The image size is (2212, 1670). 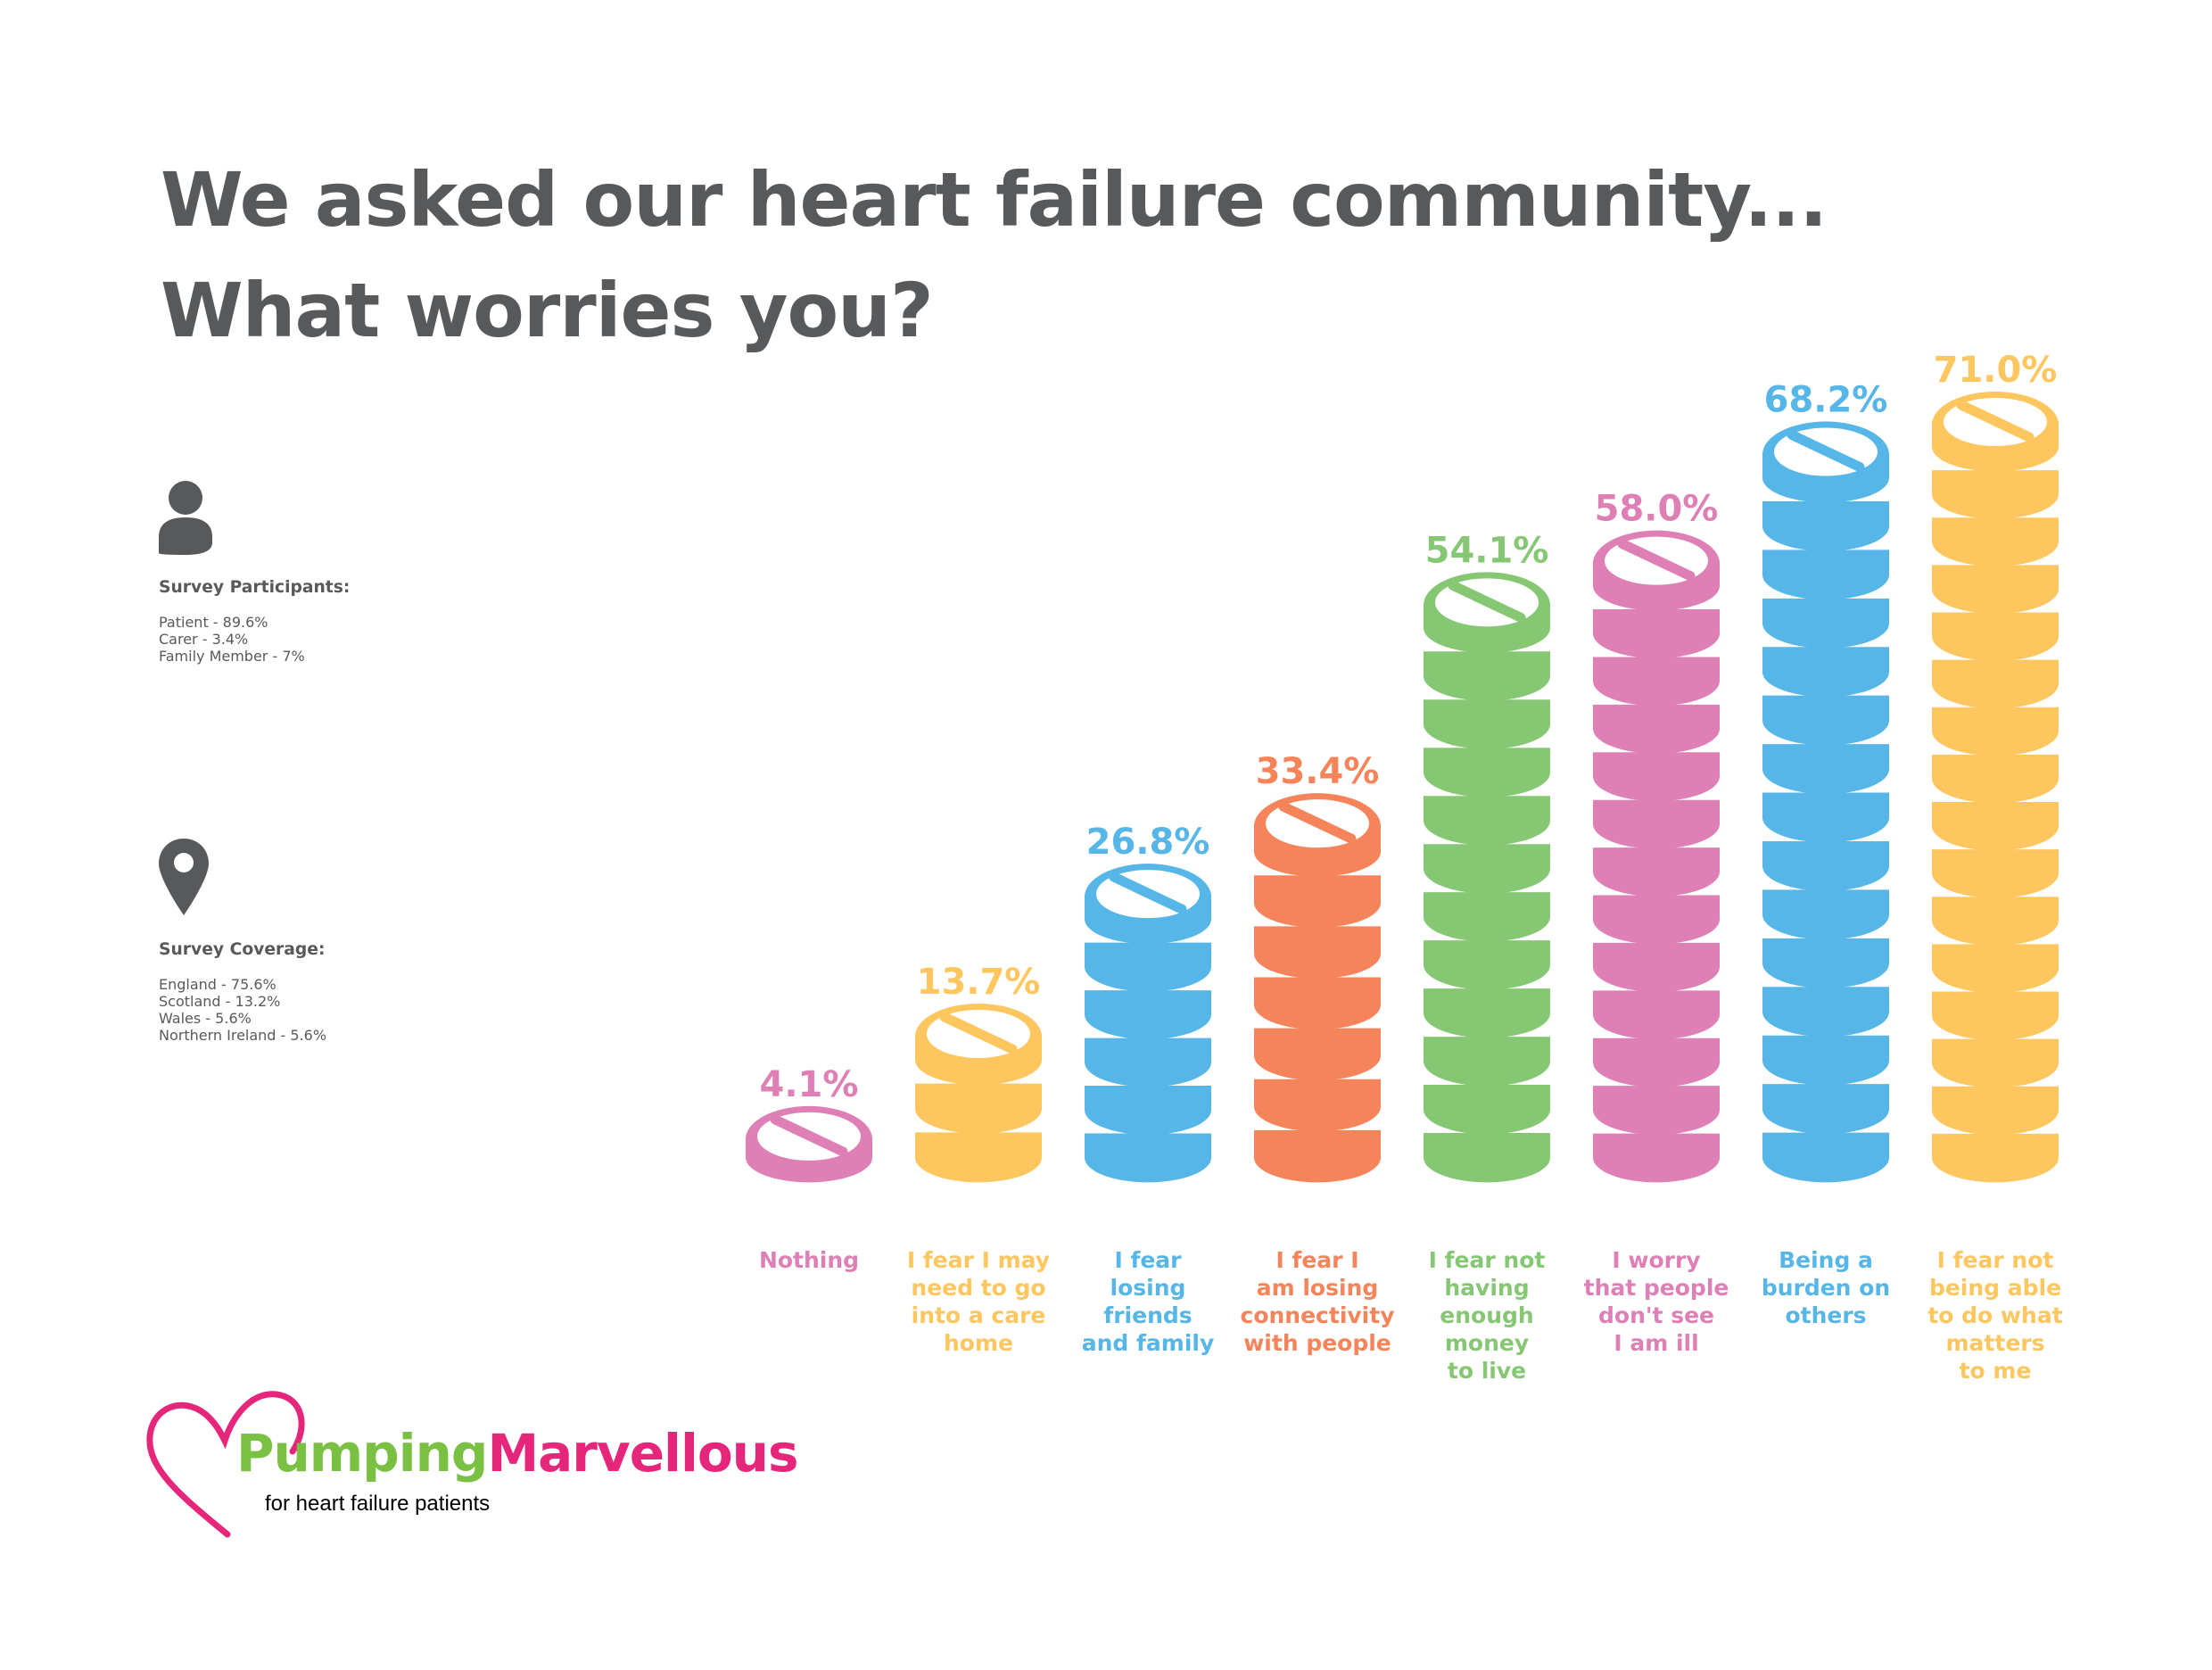 What do you see at coordinates (1317, 1343) in the screenshot?
I see `category-label-line: with people` at bounding box center [1317, 1343].